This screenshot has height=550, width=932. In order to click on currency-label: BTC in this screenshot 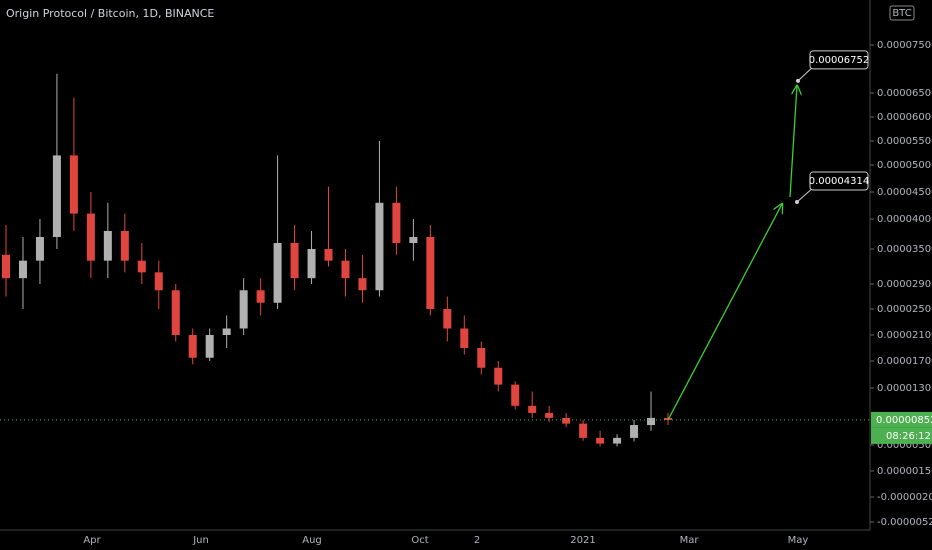, I will do `click(901, 13)`.